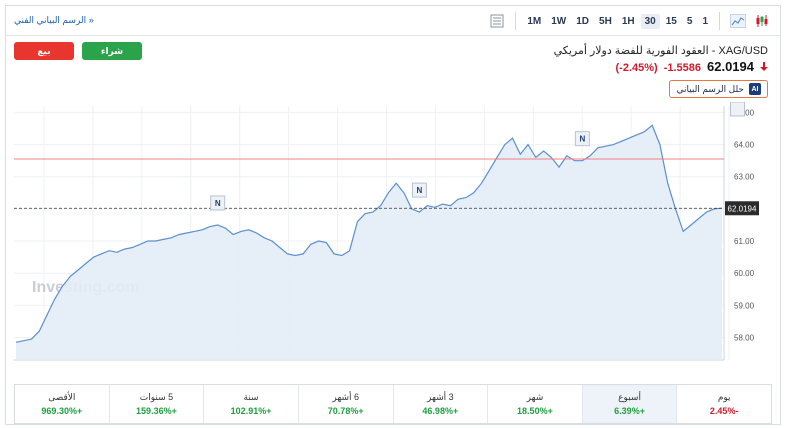 Image resolution: width=786 pixels, height=428 pixels. Describe the element at coordinates (156, 397) in the screenshot. I see `period-label: 5 سنوات` at that location.